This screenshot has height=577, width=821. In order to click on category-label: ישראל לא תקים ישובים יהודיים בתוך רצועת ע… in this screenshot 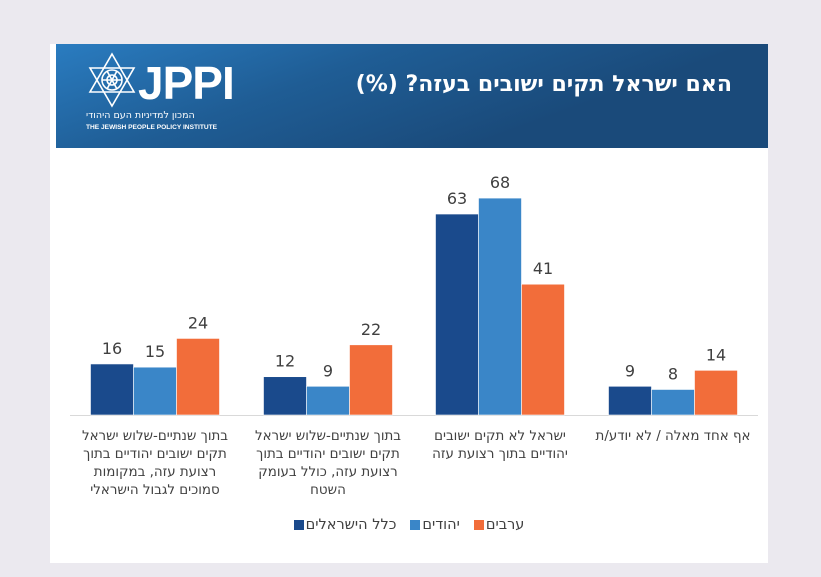, I will do `click(500, 446)`.